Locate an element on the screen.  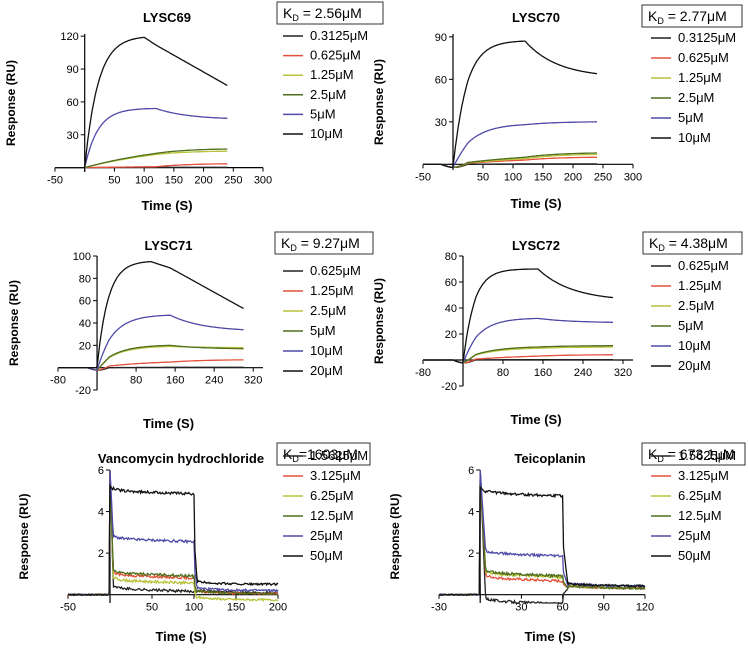
y-tick-label: 120 is located at coordinates (69, 37).